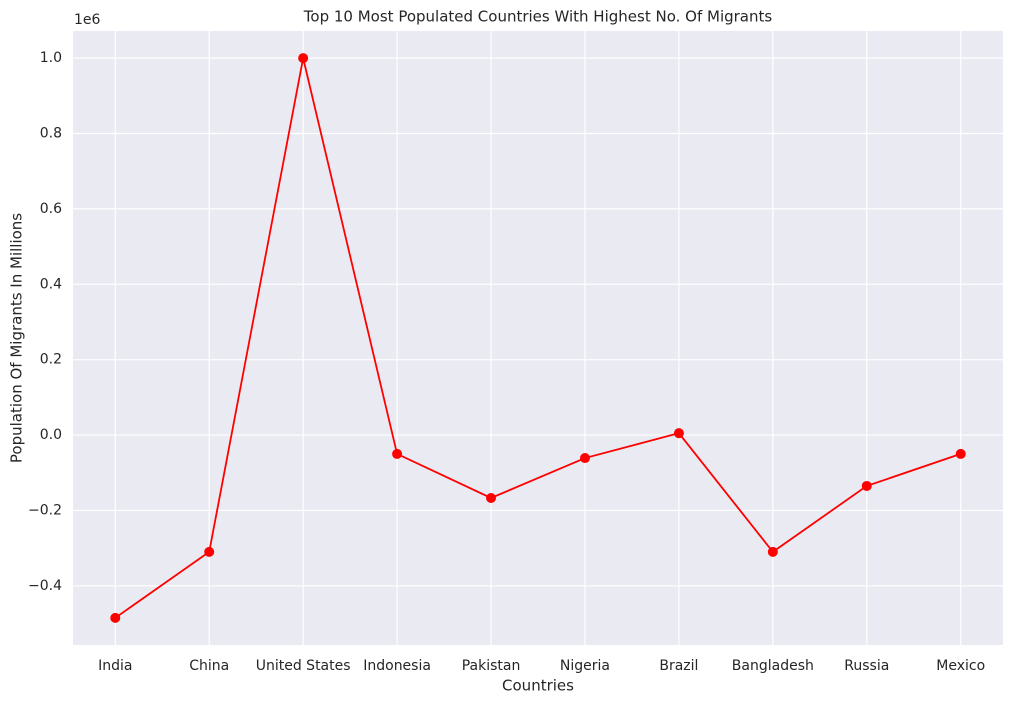  I want to click on y-tick-label: −0.4, so click(45, 586).